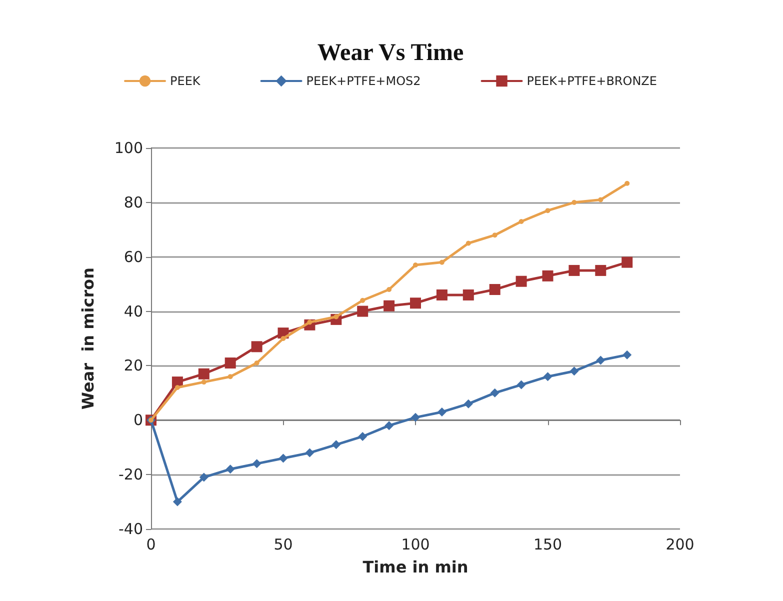  I want to click on legend-label: PEEK+PTFE+BRONZE, so click(591, 81).